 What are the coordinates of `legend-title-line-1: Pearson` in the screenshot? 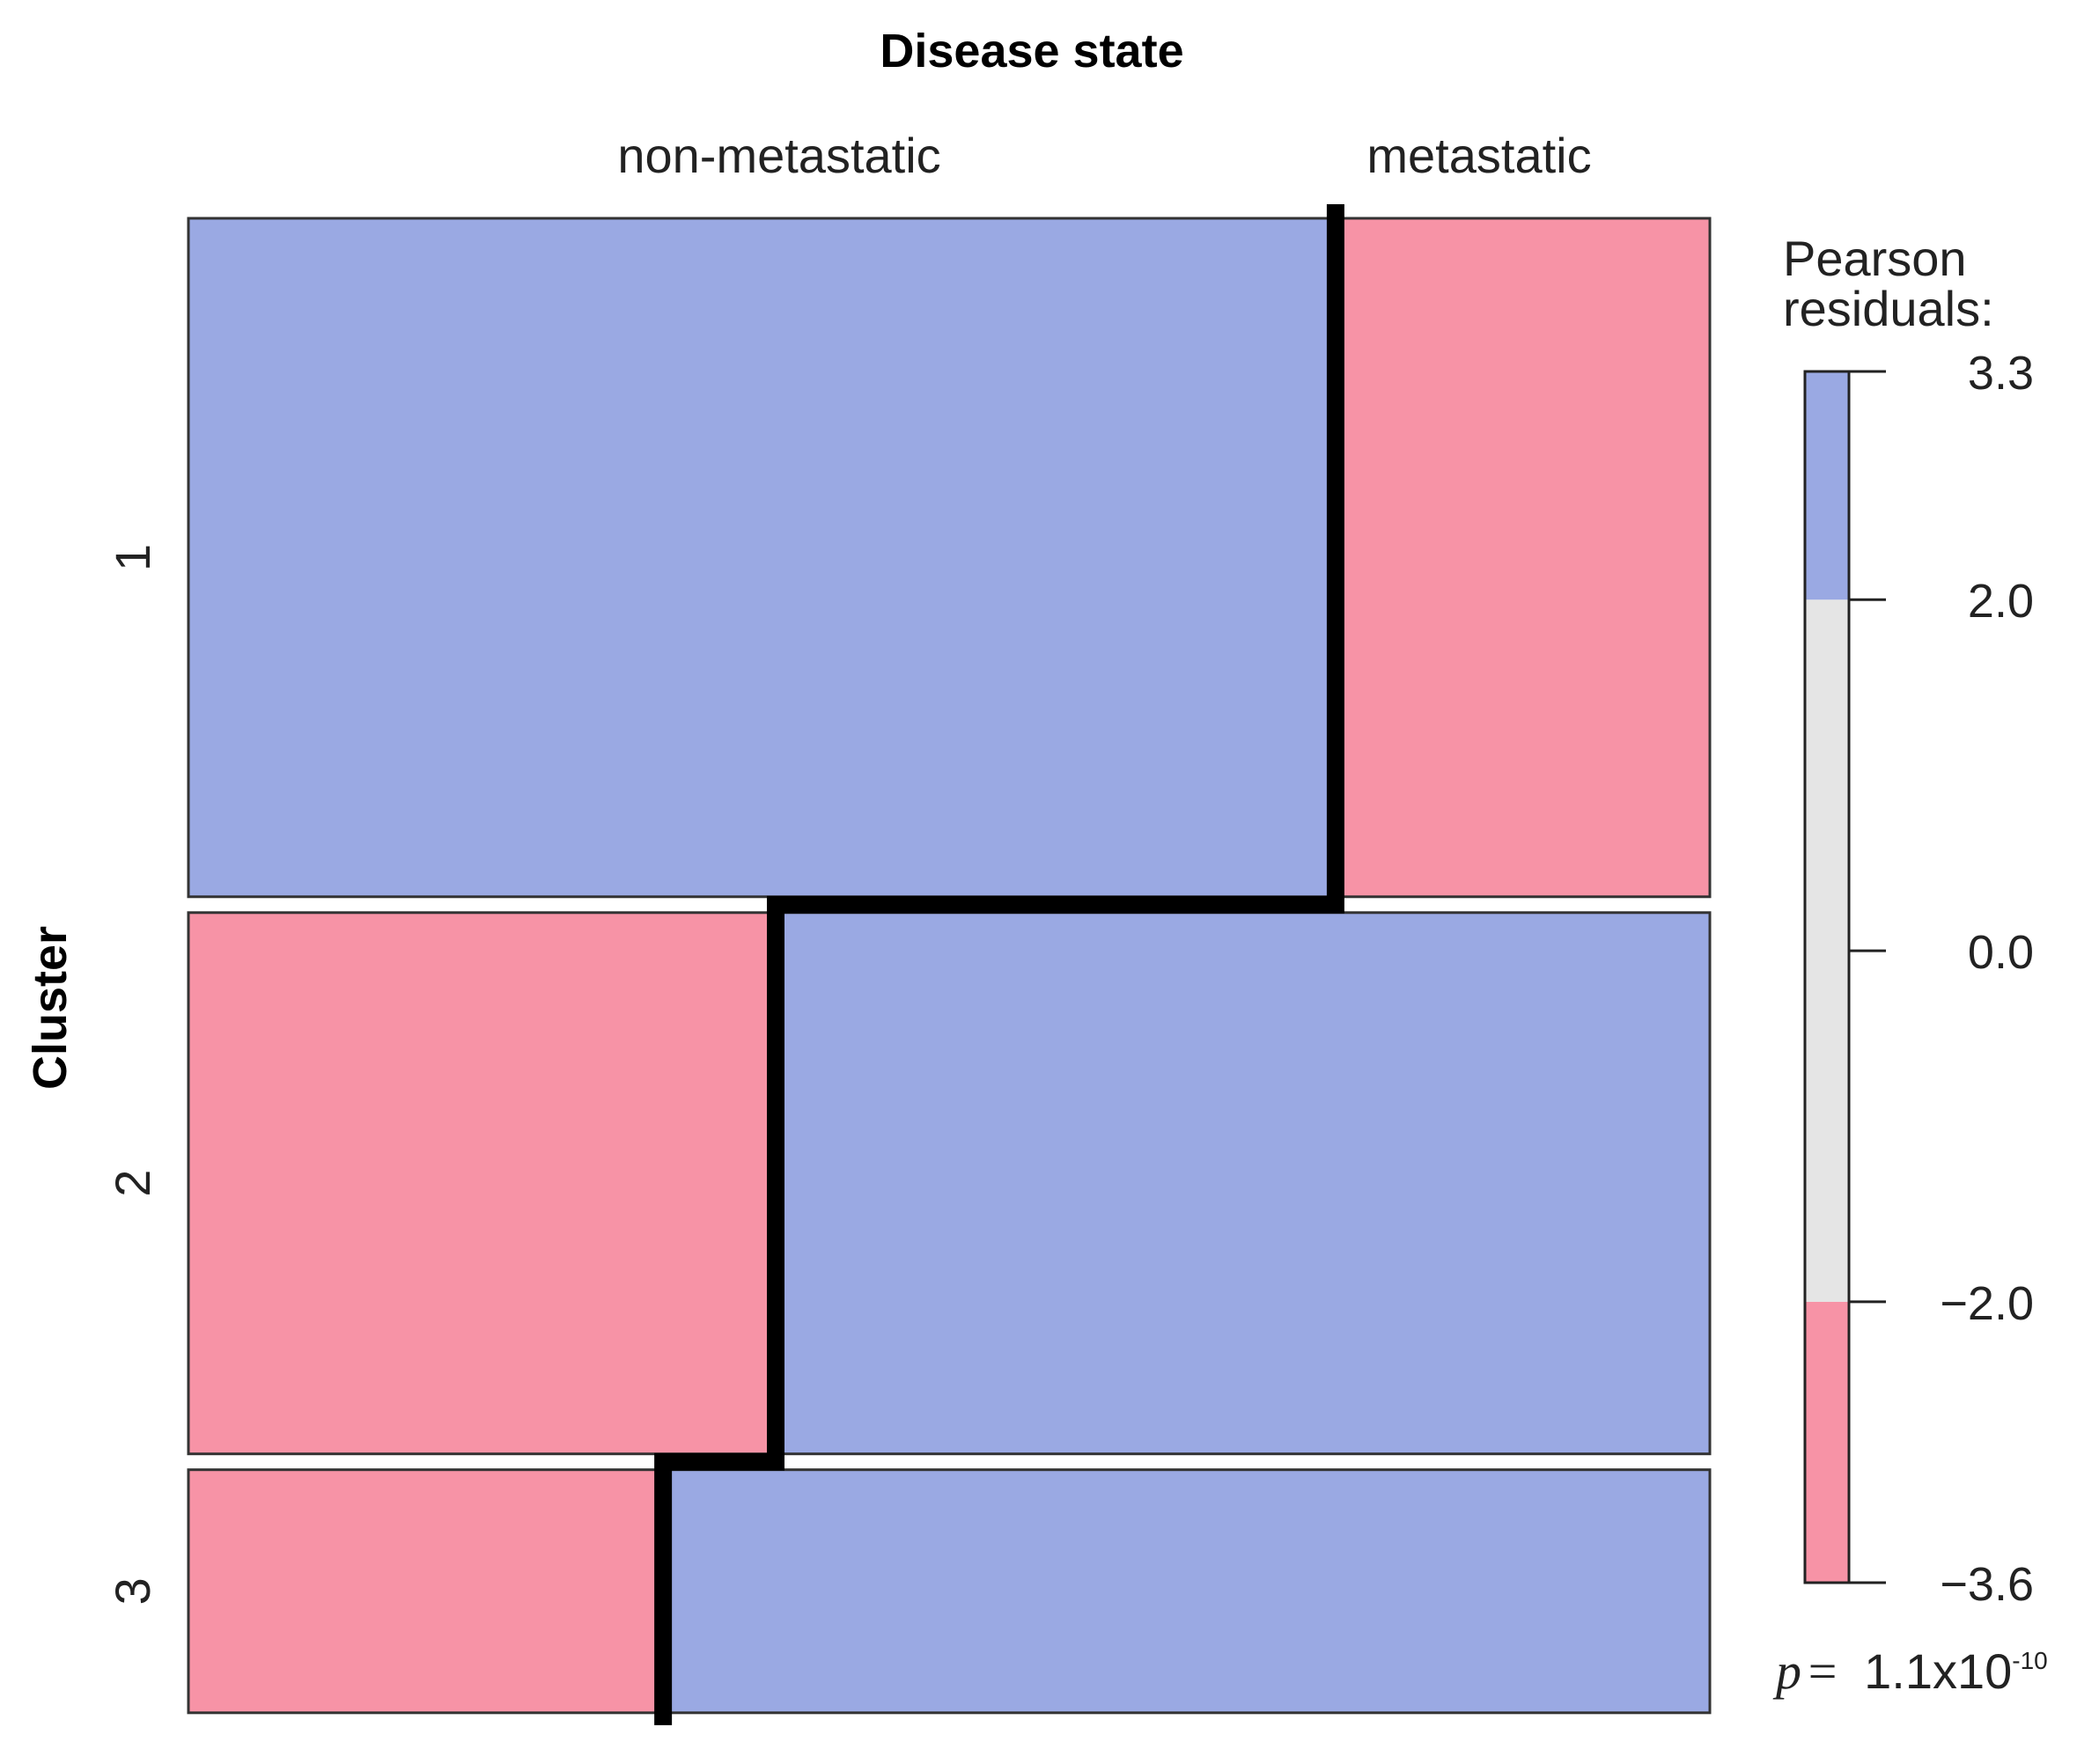 It's located at (1875, 258).